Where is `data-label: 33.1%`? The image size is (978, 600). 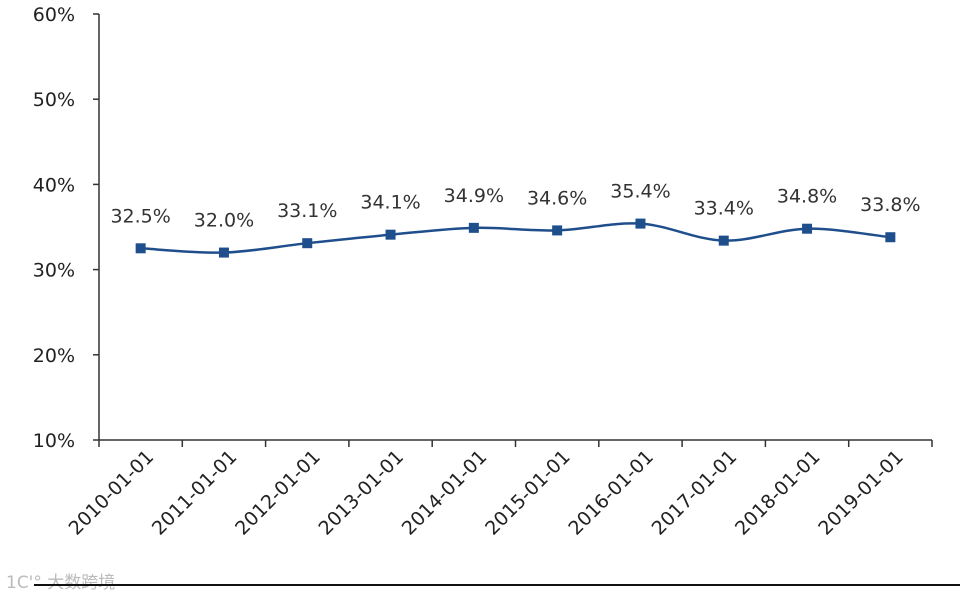 data-label: 33.1% is located at coordinates (307, 211).